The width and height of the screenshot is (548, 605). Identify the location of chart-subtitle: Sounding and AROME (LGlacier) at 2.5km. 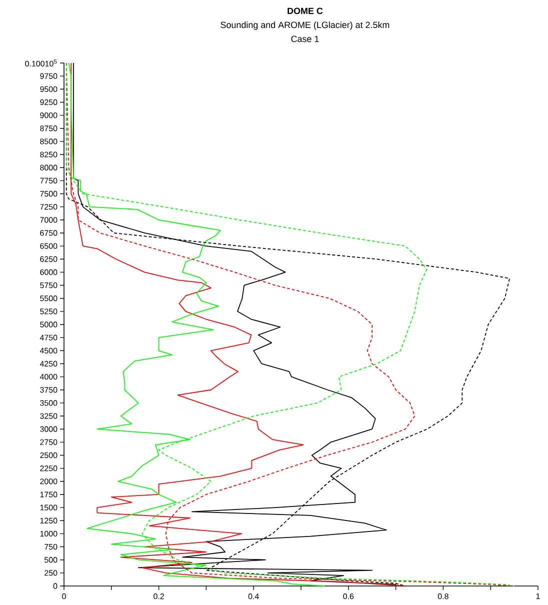
(305, 25).